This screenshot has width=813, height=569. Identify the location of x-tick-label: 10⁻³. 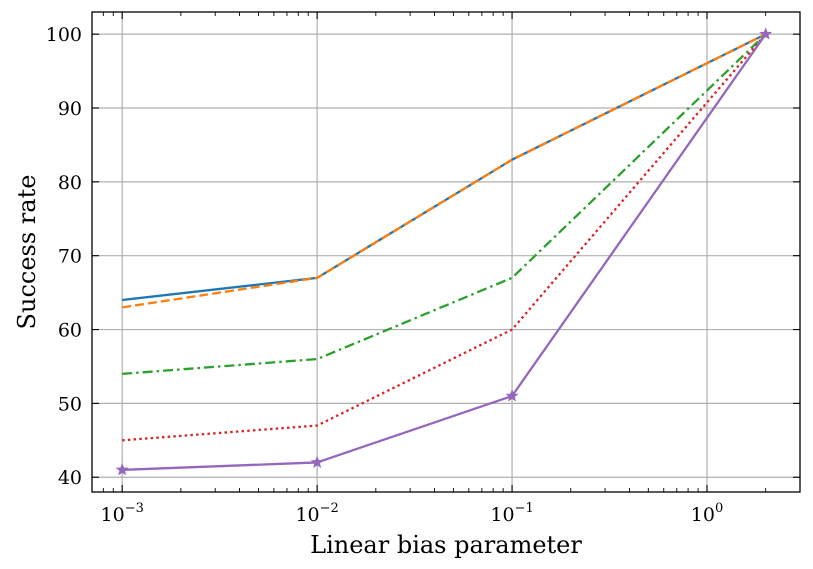
(122, 513).